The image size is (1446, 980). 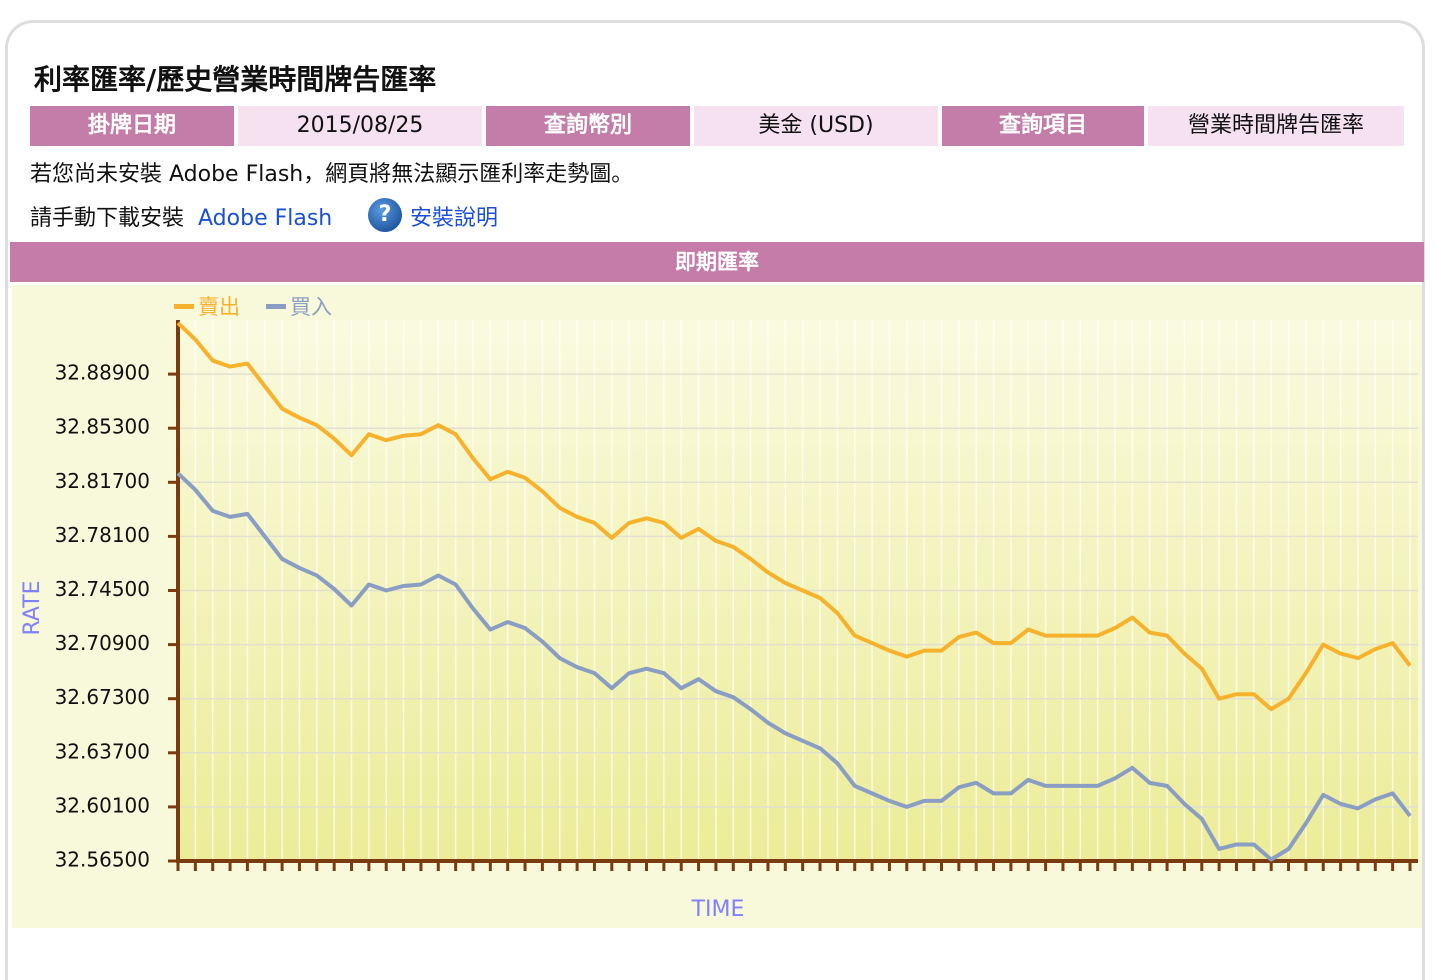 I want to click on notice-text: 請手動下載安裝 Adobe Flash, so click(x=181, y=216).